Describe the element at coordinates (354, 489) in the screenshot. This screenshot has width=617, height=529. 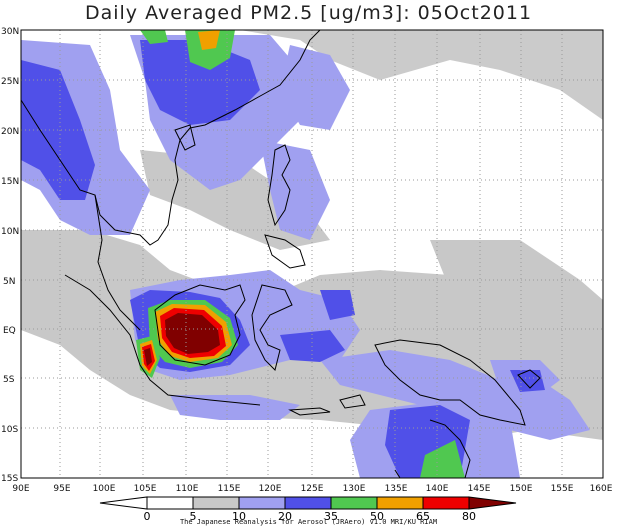
I see `lon-tick: 130E` at that location.